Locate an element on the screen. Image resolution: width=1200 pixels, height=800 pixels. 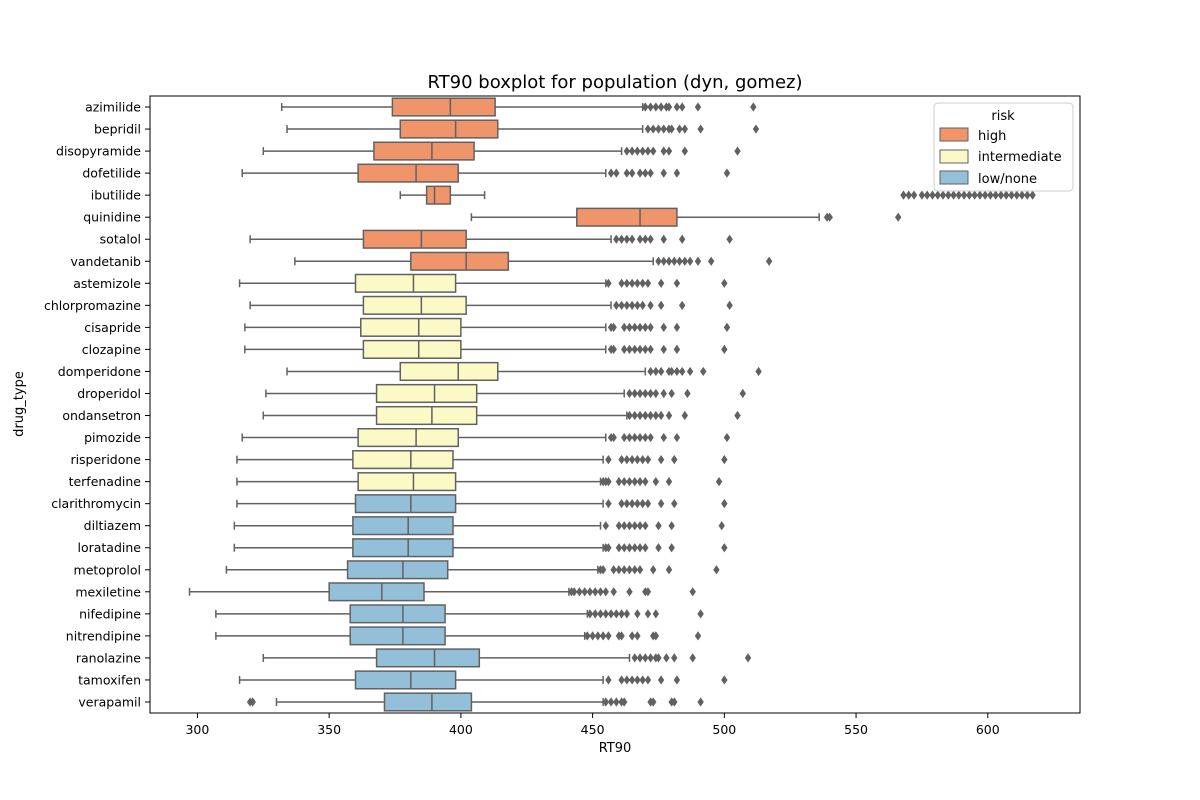
x-tick-label: 550 is located at coordinates (856, 729).